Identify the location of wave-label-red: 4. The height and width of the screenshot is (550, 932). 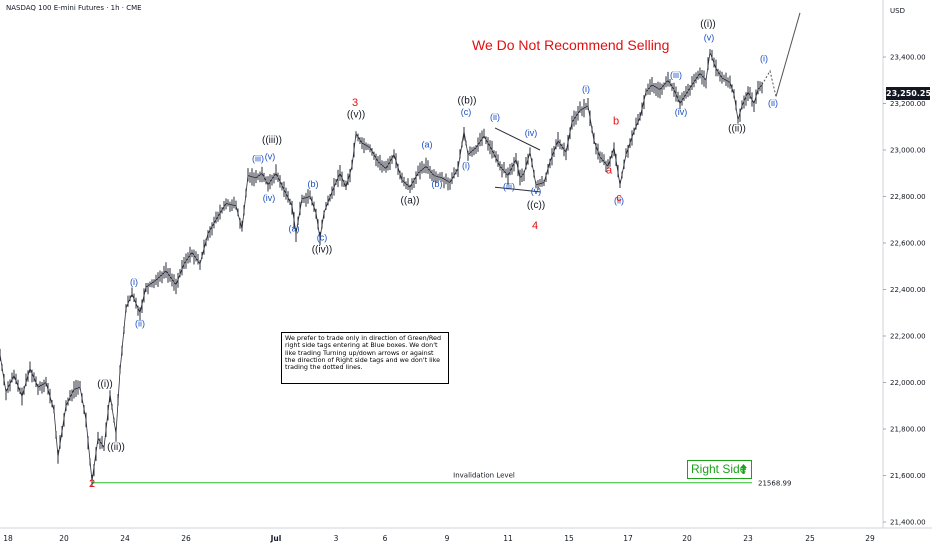
(535, 226).